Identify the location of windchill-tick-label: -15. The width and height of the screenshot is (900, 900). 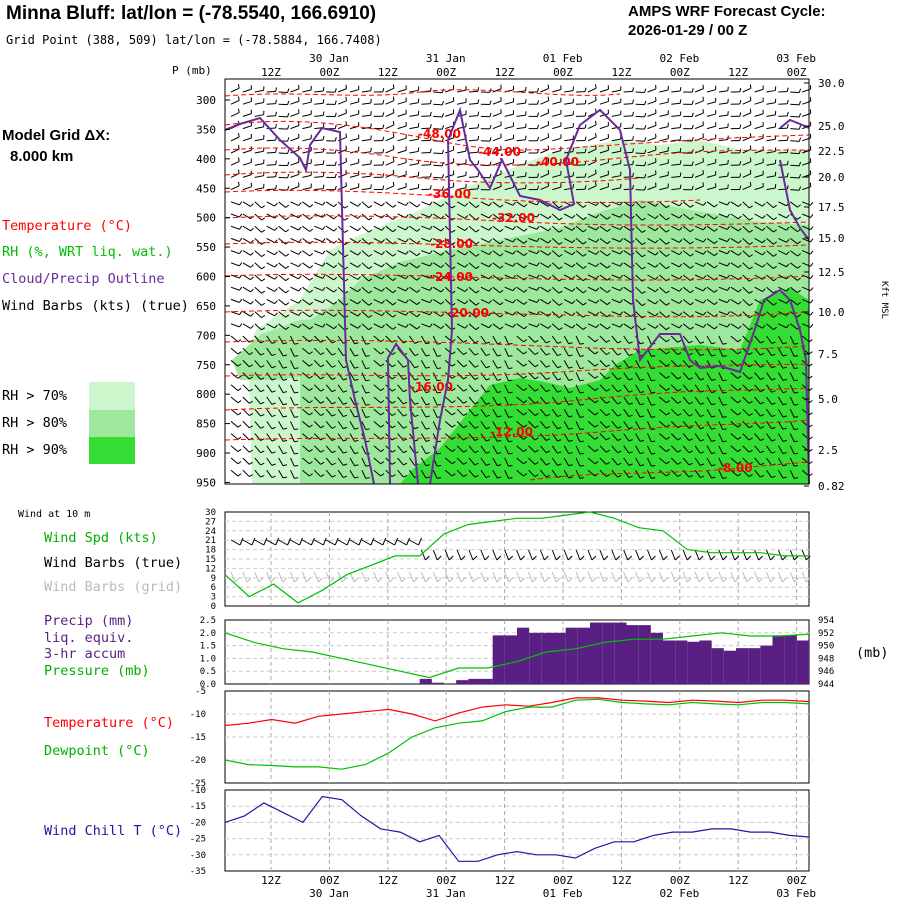
(198, 807).